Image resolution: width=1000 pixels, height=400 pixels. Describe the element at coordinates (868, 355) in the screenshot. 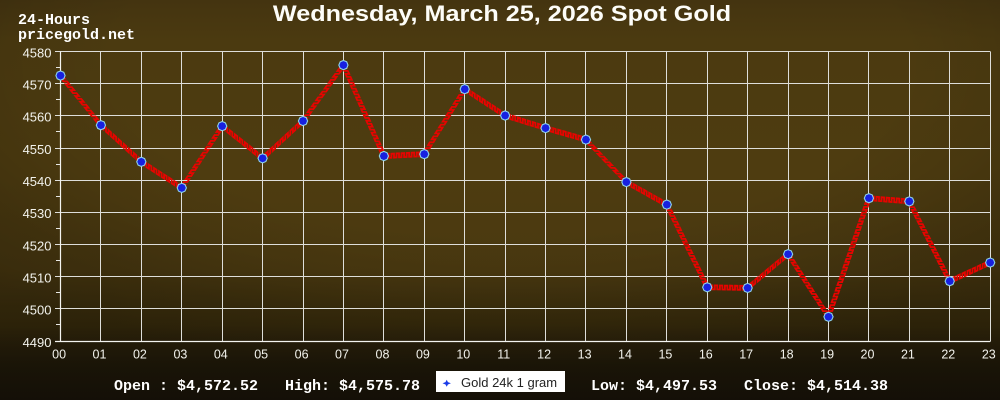

I see `svg-text: 20` at that location.